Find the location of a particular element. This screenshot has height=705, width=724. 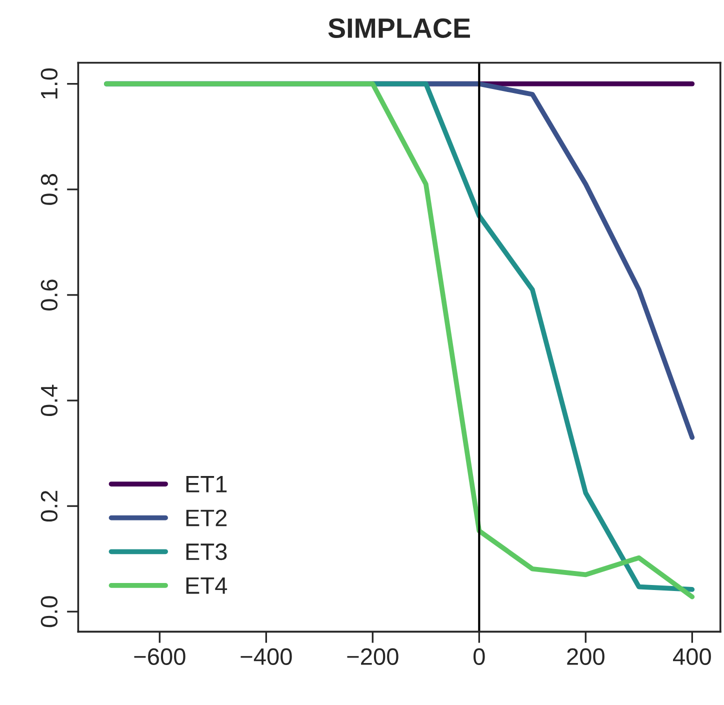

y-tick-label: 0.2 is located at coordinates (49, 506).